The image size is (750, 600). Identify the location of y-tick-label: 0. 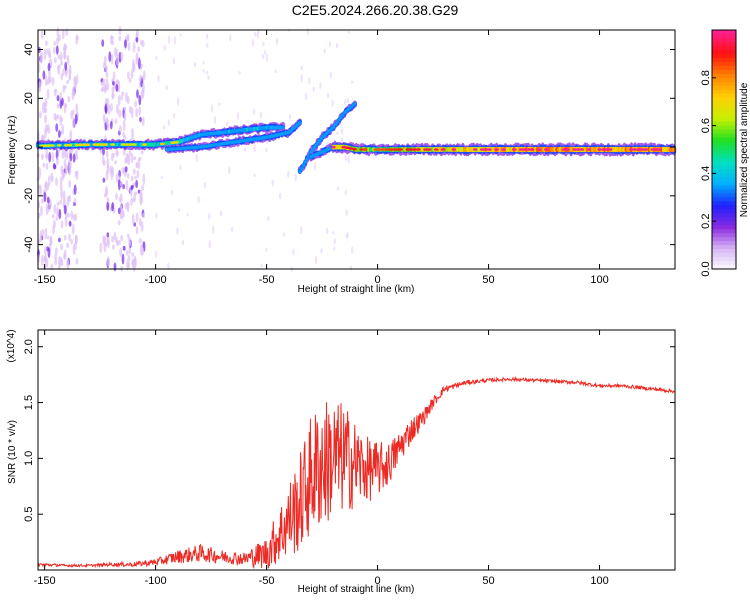
(29, 147).